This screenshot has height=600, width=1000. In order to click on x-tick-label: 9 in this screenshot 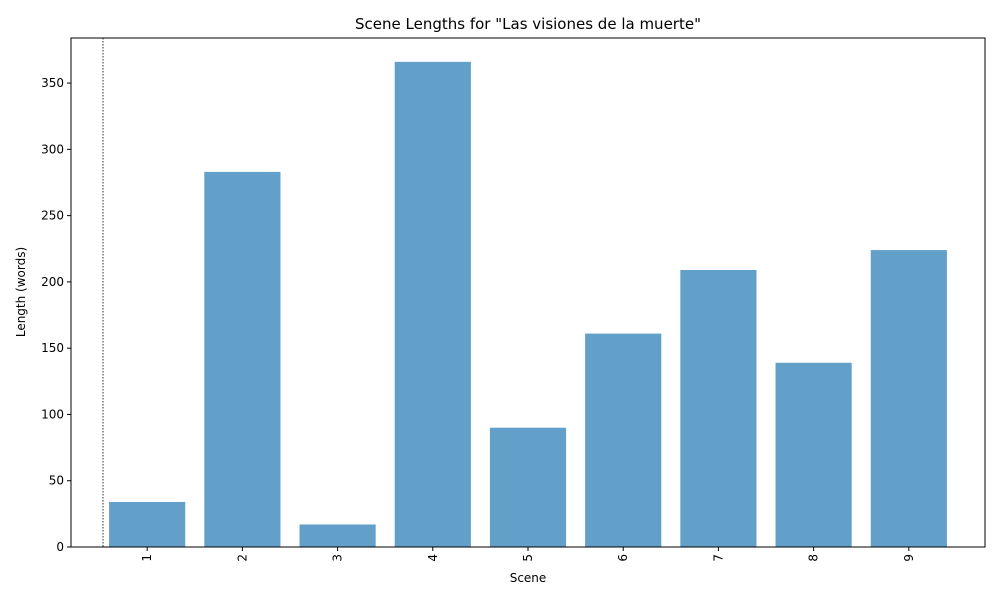, I will do `click(909, 558)`.